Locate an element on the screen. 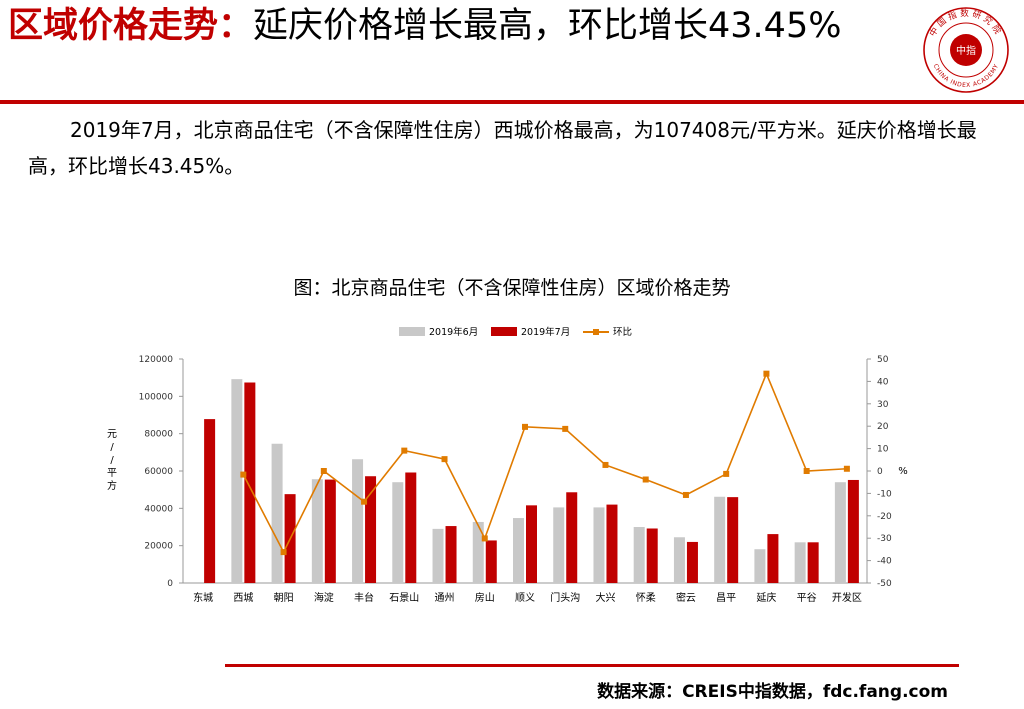 The width and height of the screenshot is (1024, 709). logo-center-text: 中指 is located at coordinates (966, 50).